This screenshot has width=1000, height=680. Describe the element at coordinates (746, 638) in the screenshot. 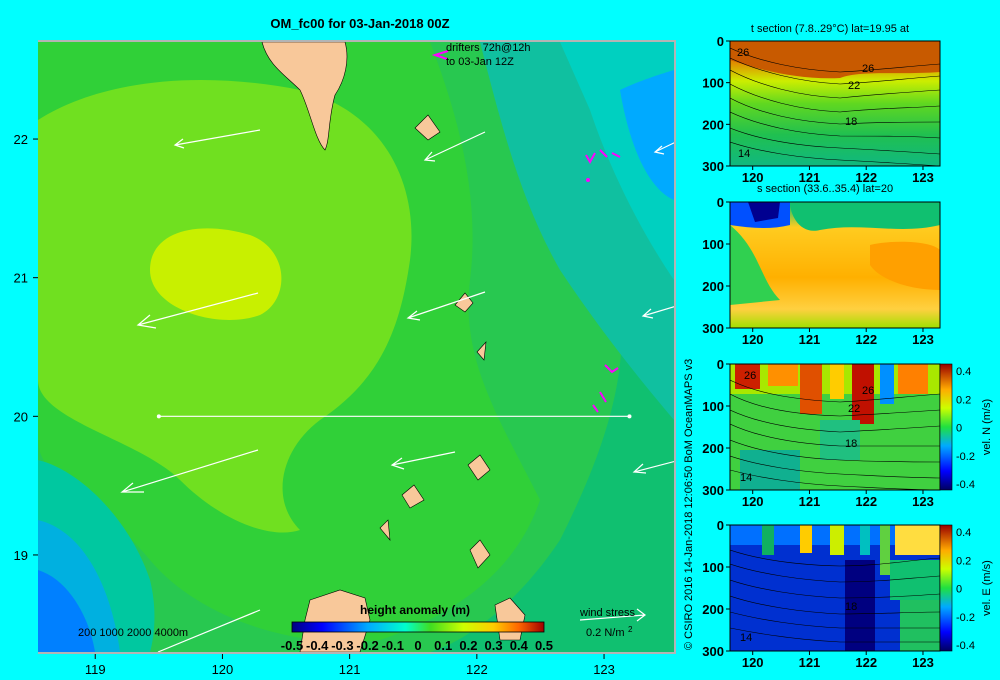

I see `ve-contour-label: 14` at that location.